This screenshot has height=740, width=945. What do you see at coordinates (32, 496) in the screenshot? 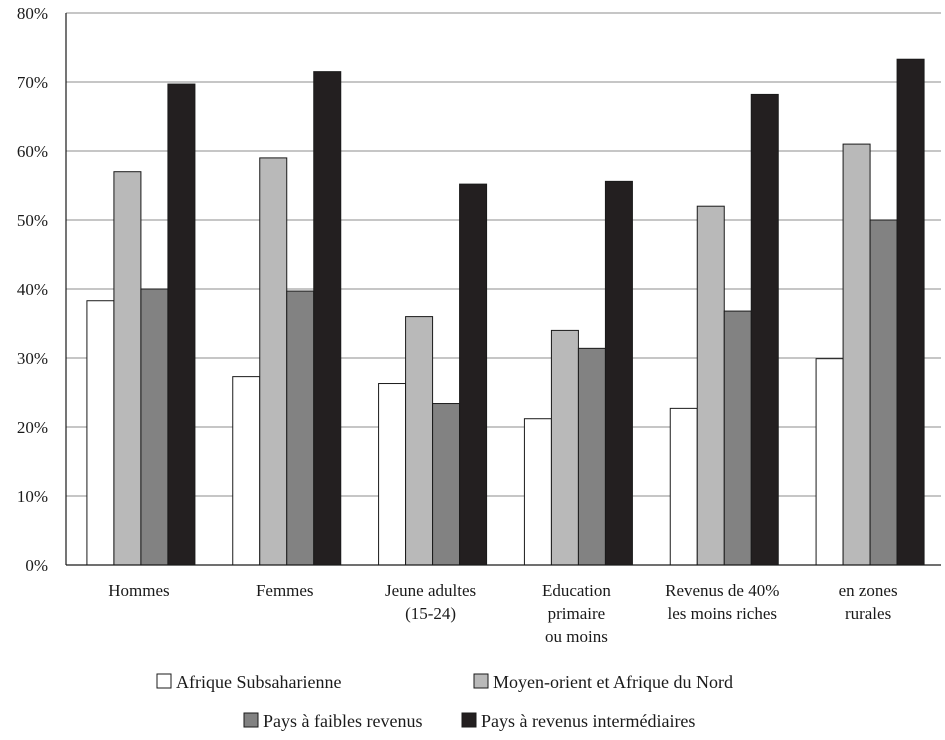
I see `y-tick-label: 10%` at bounding box center [32, 496].